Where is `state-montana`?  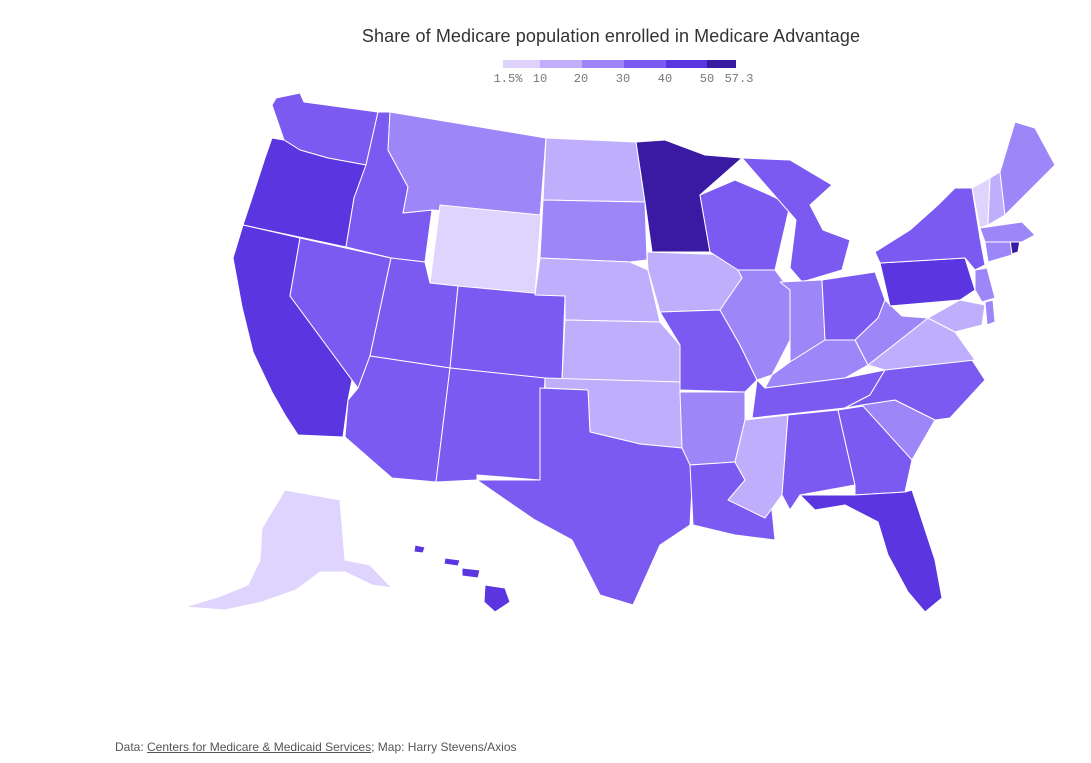
state-montana is located at coordinates (467, 164).